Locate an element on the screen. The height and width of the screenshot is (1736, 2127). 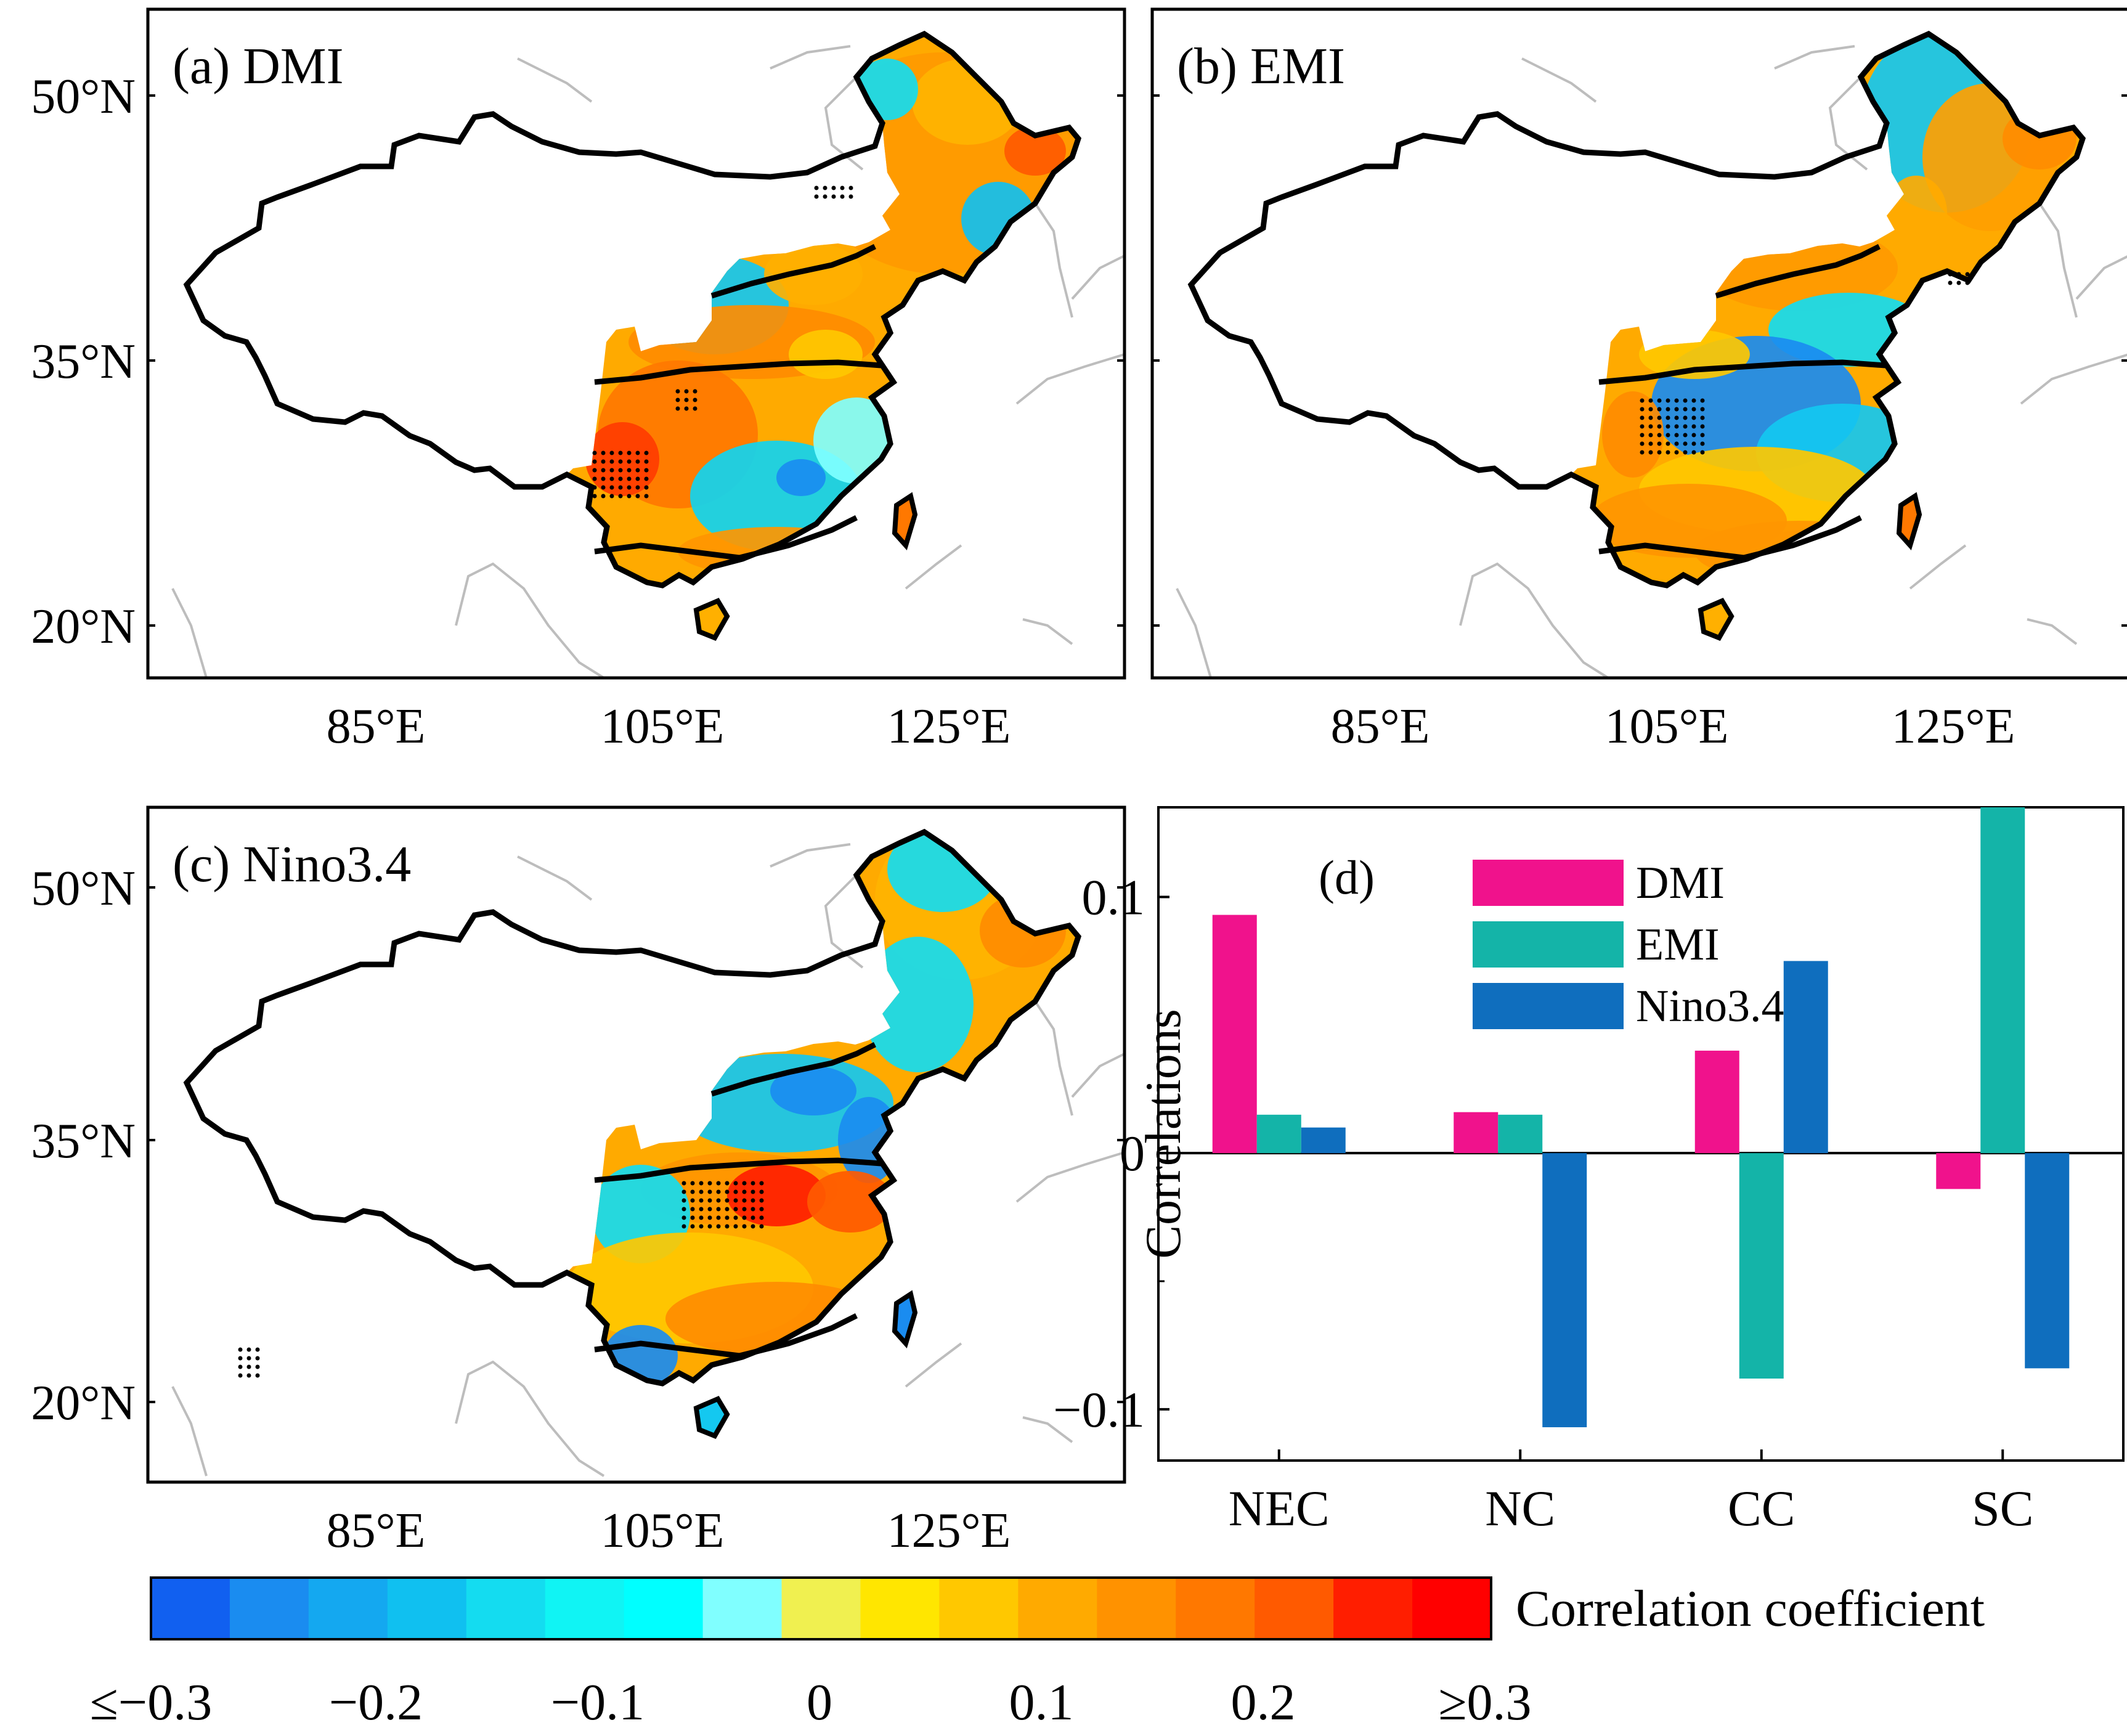
bar-nec-dmi is located at coordinates (1234, 1035).